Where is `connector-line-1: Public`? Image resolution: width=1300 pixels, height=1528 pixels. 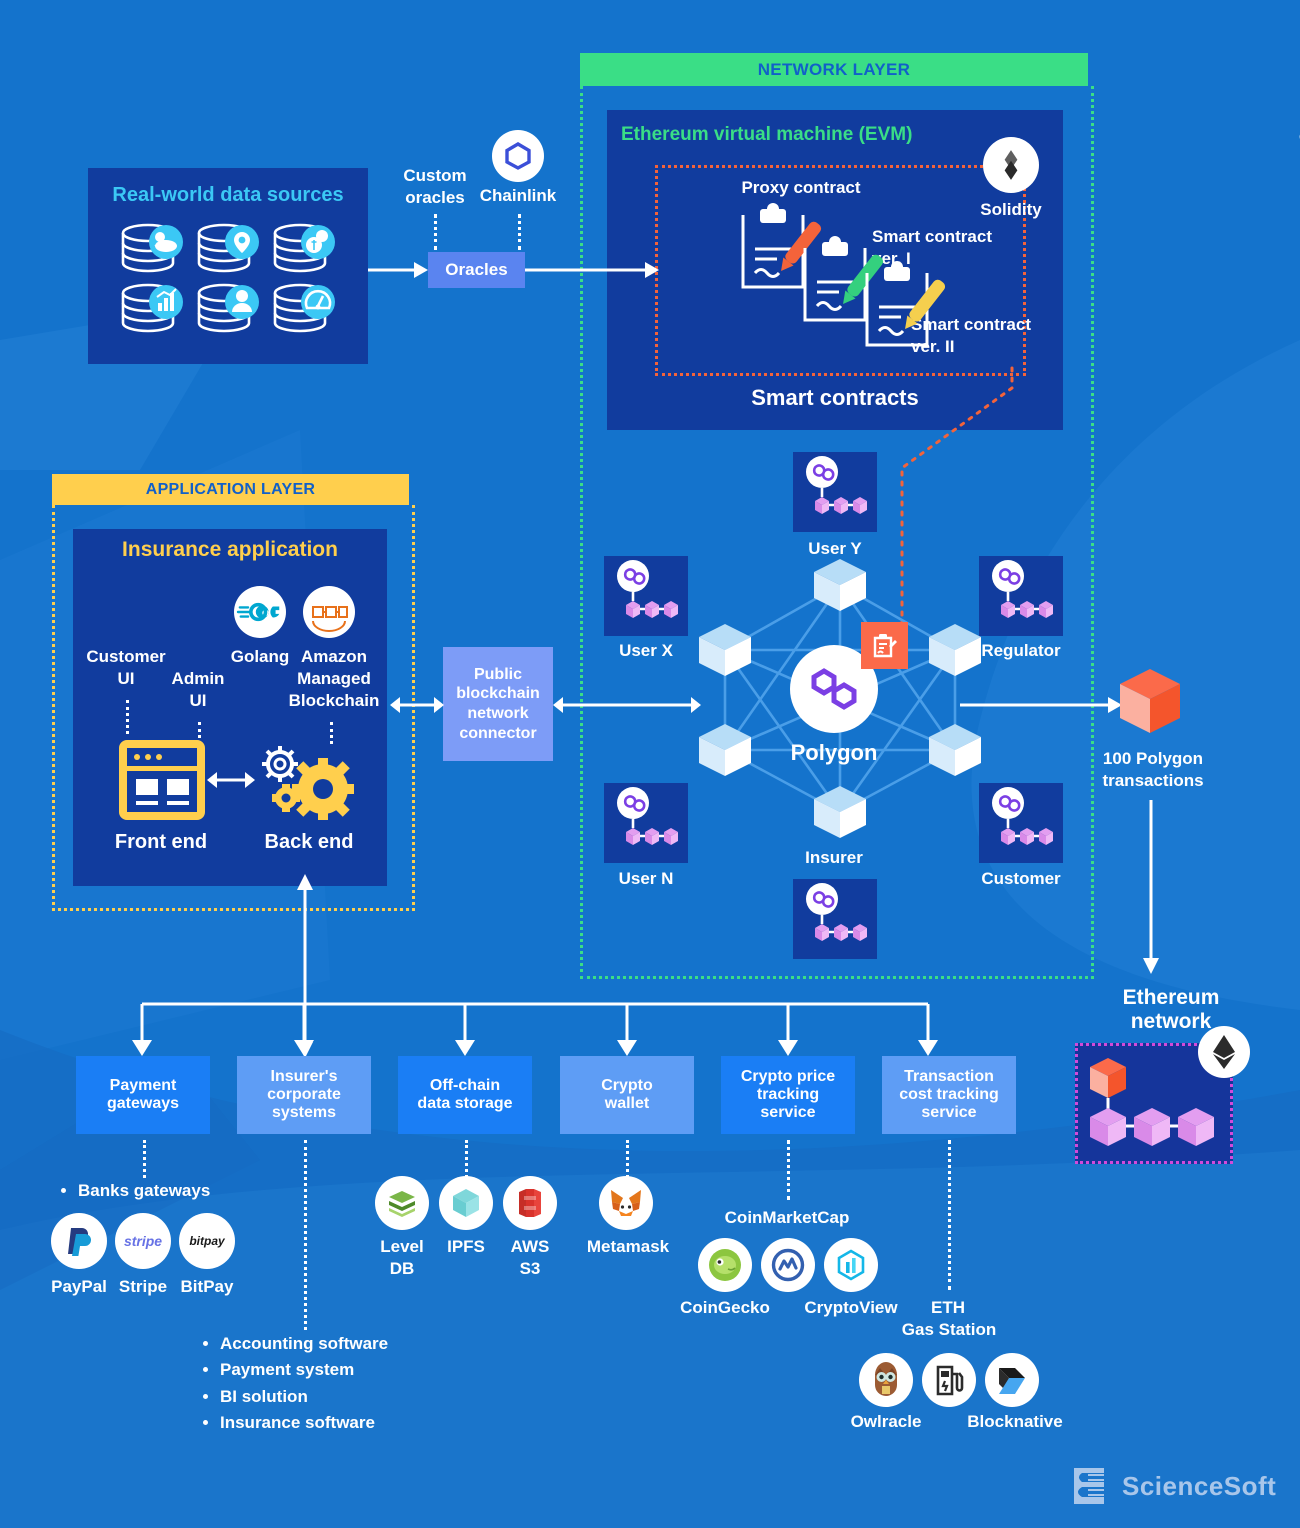 connector-line-1: Public is located at coordinates (497, 674).